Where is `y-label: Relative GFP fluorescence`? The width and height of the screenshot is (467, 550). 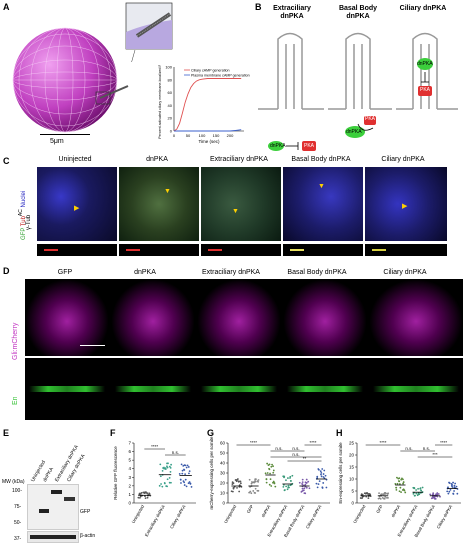
y-label: Relative GFP fluorescence is located at coordinates (115, 473).